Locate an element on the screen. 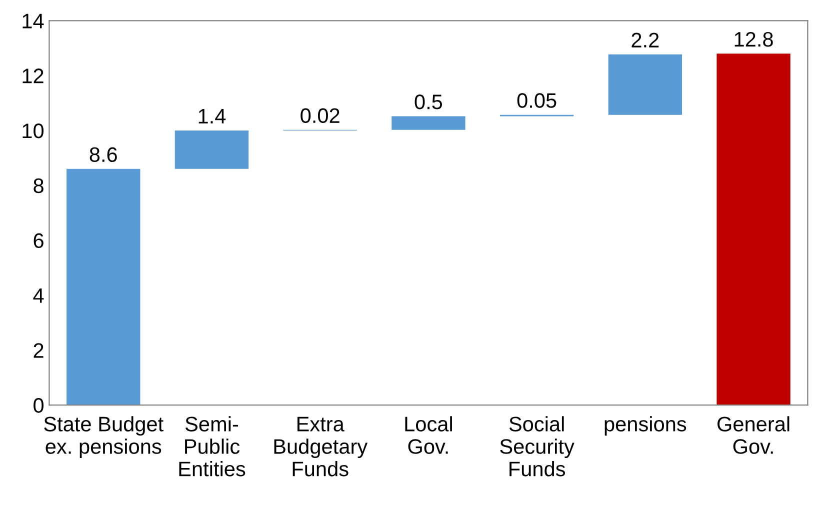 This screenshot has width=820, height=516. data-label: 8.6 is located at coordinates (103, 154).